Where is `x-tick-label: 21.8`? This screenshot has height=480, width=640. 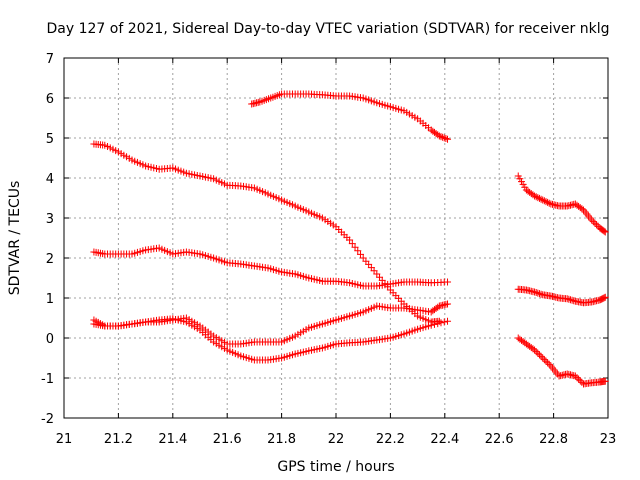 x-tick-label: 21.8 is located at coordinates (281, 439).